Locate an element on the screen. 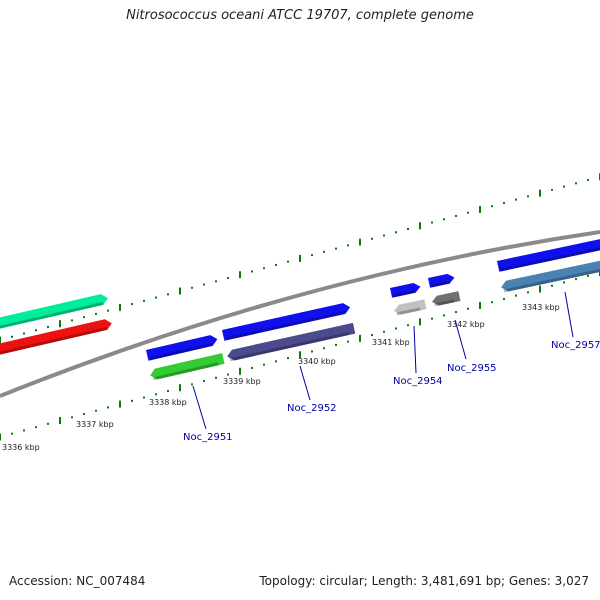 The height and width of the screenshot is (600, 600). gene-label: Noc_2957 is located at coordinates (575, 345).